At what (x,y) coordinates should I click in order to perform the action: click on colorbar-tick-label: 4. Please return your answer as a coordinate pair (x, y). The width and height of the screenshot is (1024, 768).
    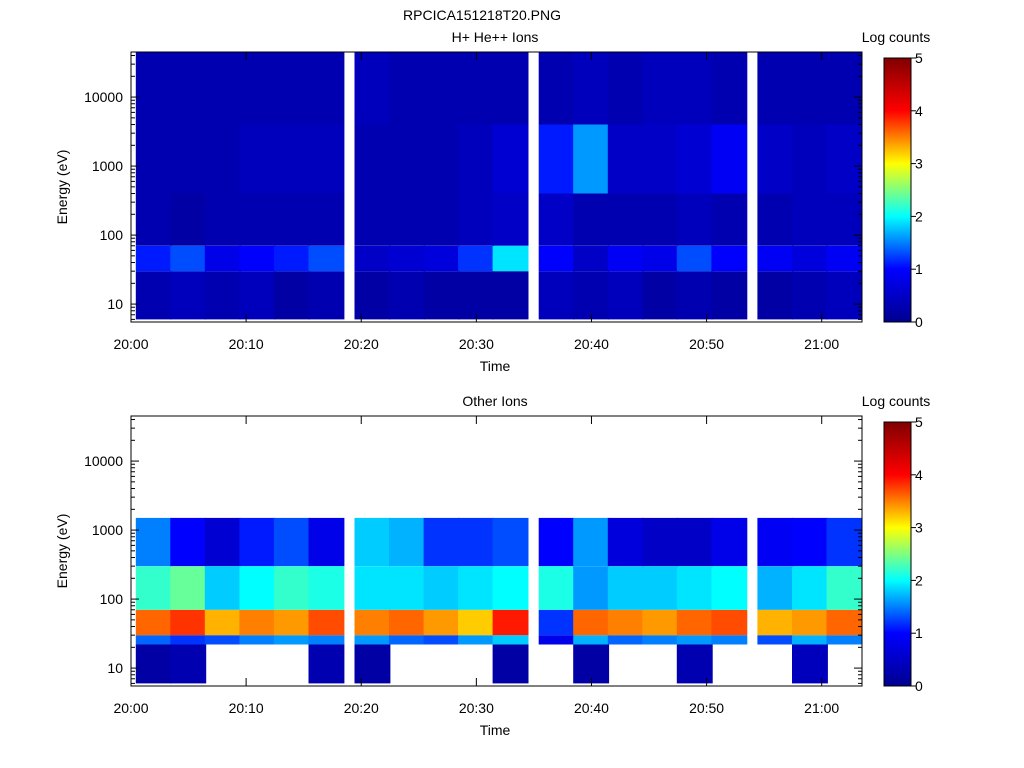
    Looking at the image, I should click on (919, 475).